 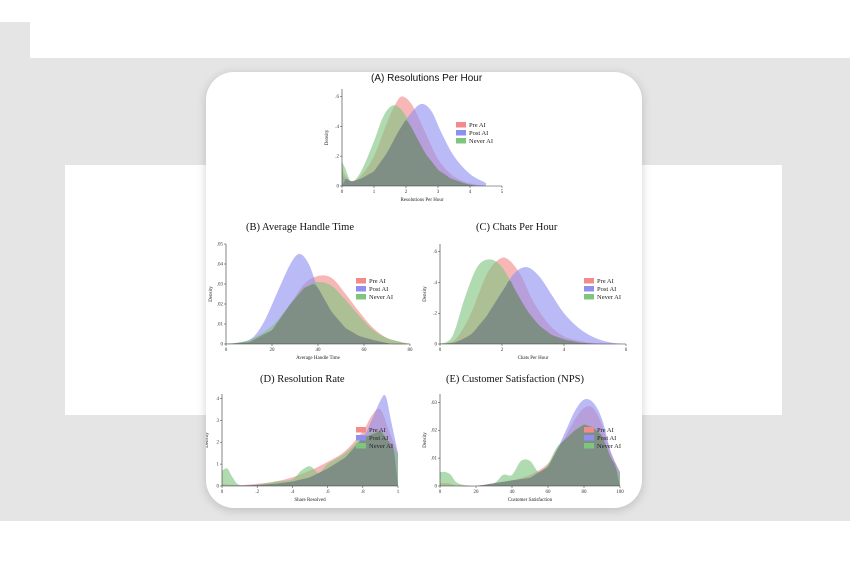 I want to click on y-tick-label: 3, so click(x=218, y=421).